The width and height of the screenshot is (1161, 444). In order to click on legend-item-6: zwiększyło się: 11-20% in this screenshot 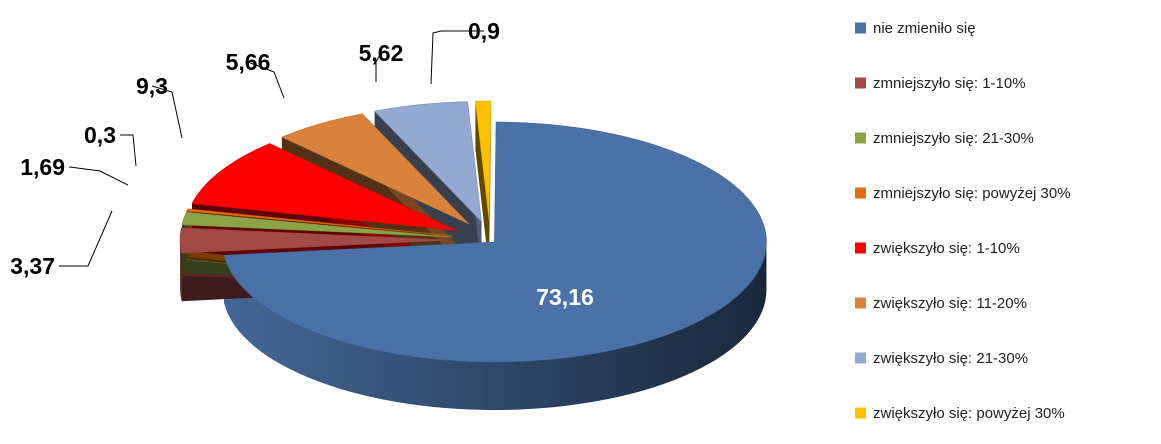, I will do `click(941, 303)`.